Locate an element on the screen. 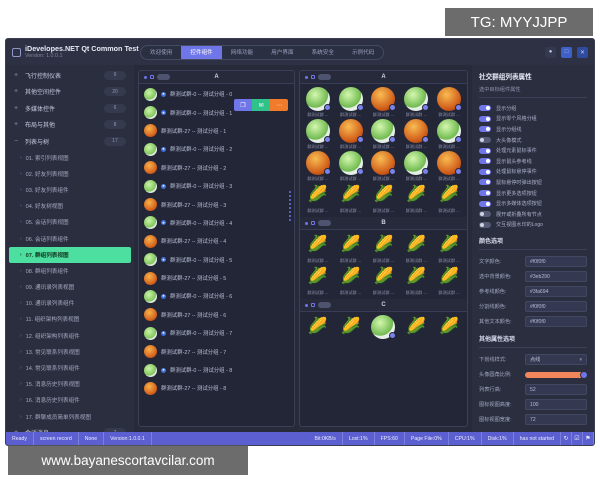  switch-row-4: 处理元素鼠标事件 is located at coordinates (533, 150).